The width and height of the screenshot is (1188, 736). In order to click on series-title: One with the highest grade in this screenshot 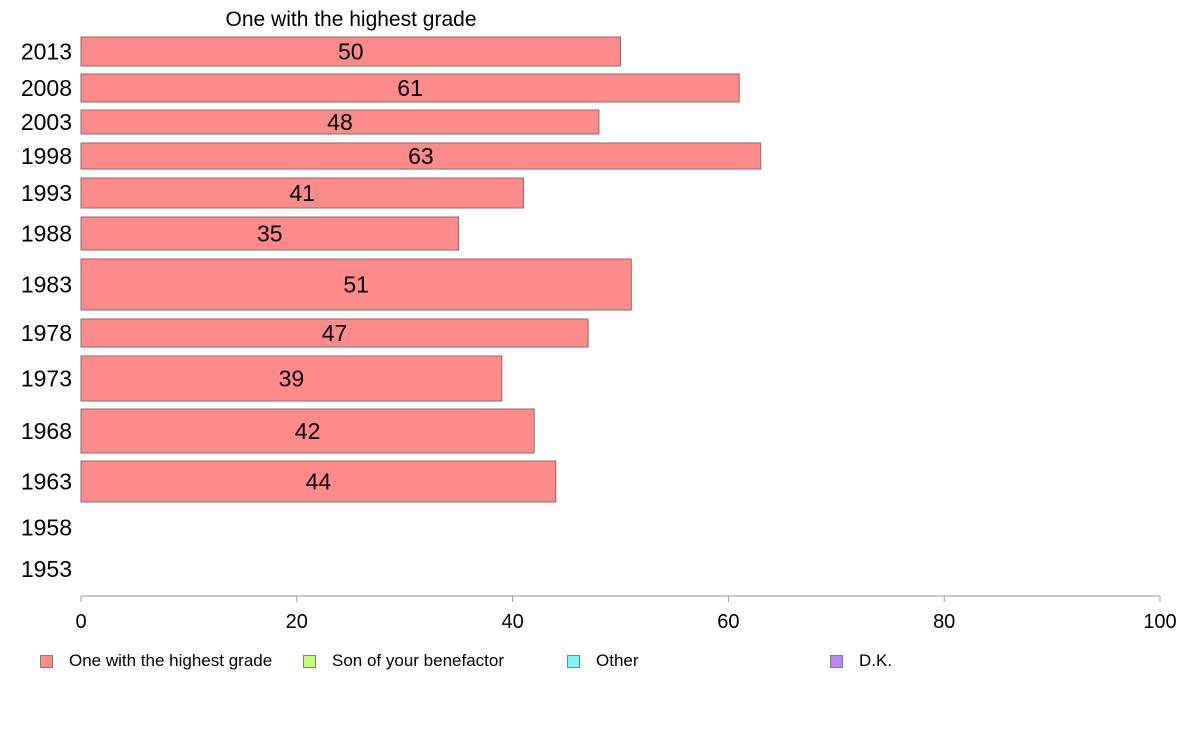, I will do `click(351, 19)`.